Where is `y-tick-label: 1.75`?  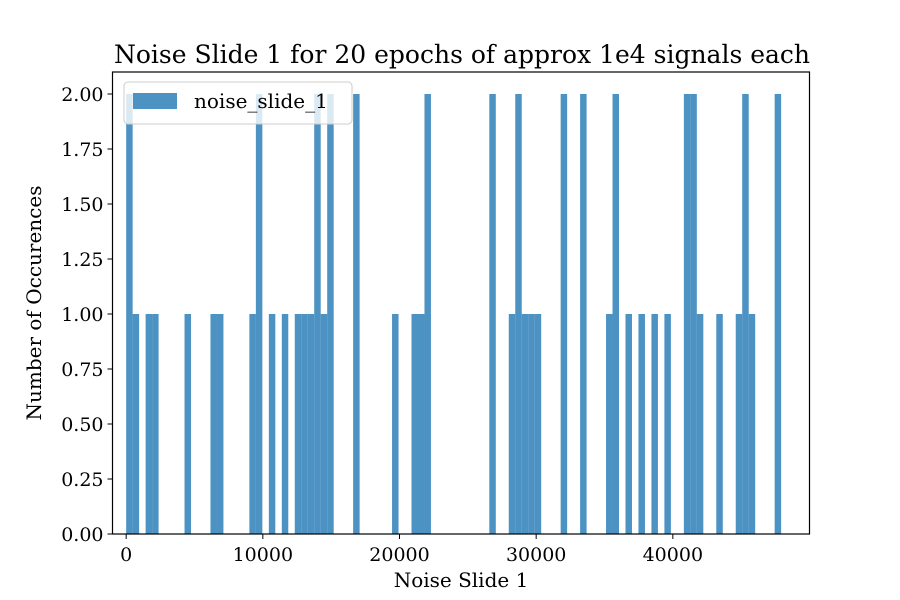
y-tick-label: 1.75 is located at coordinates (82, 150).